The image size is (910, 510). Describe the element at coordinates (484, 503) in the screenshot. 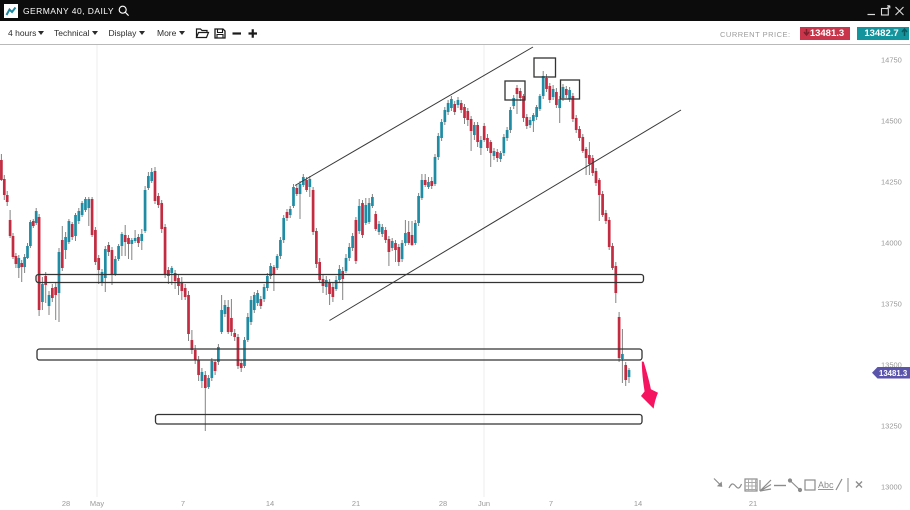

I see `svg-text: Jun` at that location.